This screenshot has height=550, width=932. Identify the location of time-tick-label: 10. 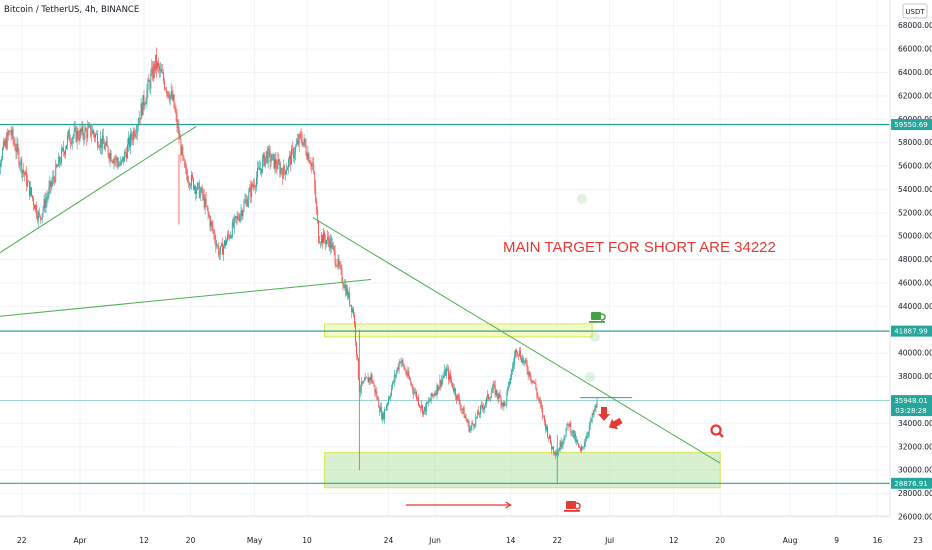
(307, 540).